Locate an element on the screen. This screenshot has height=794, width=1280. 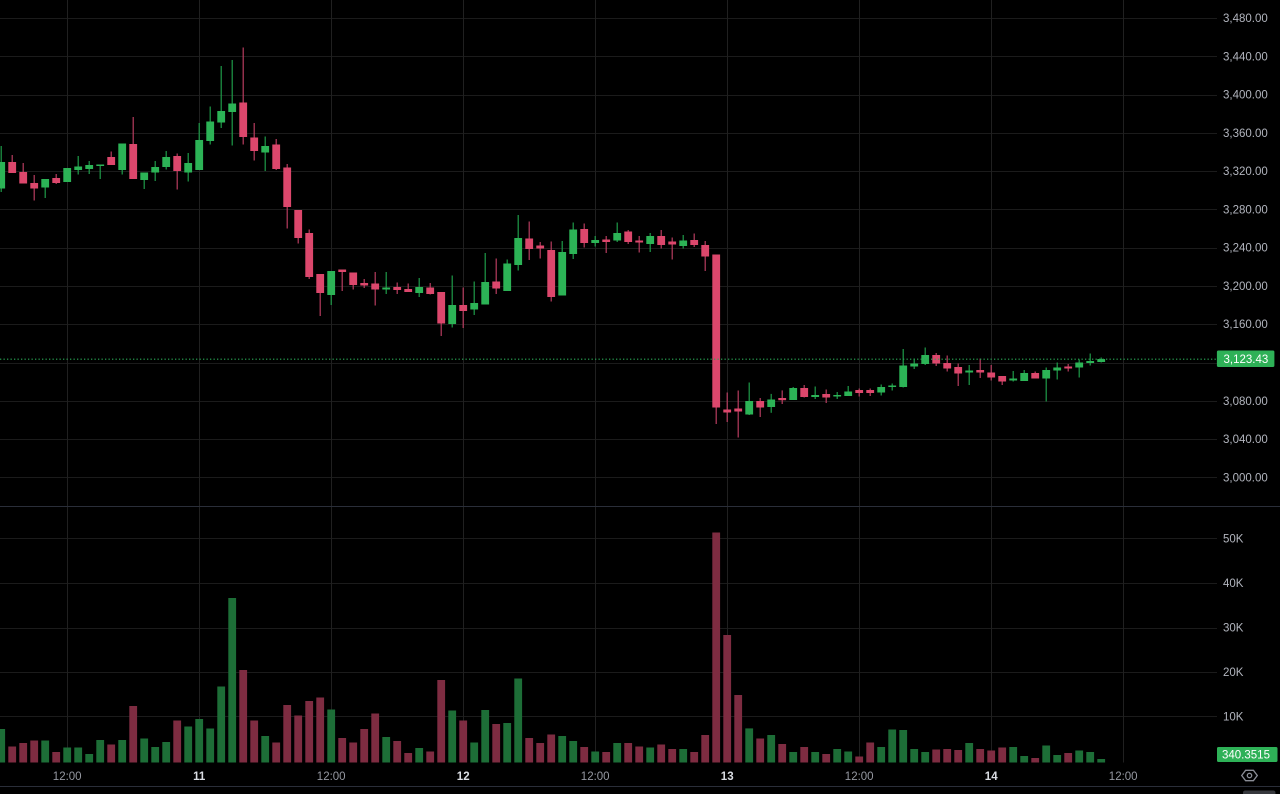
svg-text: 12 is located at coordinates (463, 777).